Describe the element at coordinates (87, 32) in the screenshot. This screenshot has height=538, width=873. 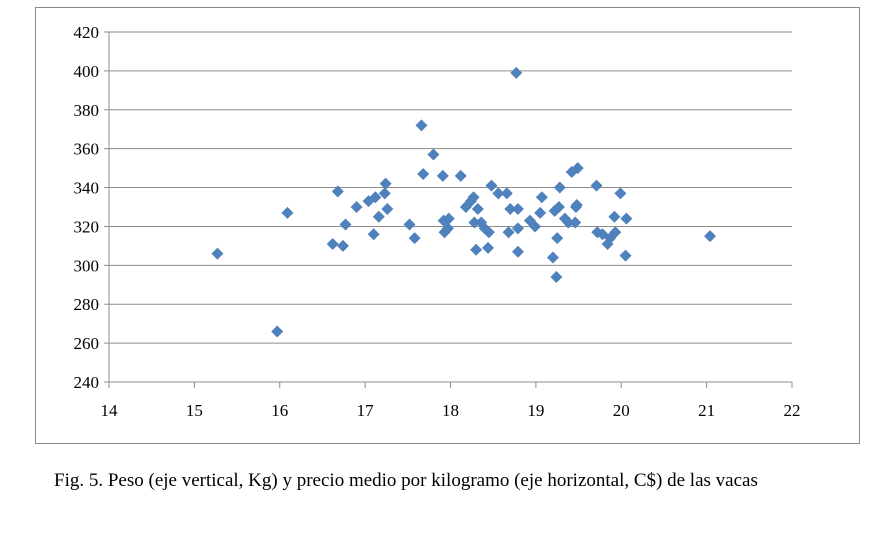
I see `y-tick-label-420: 420` at that location.